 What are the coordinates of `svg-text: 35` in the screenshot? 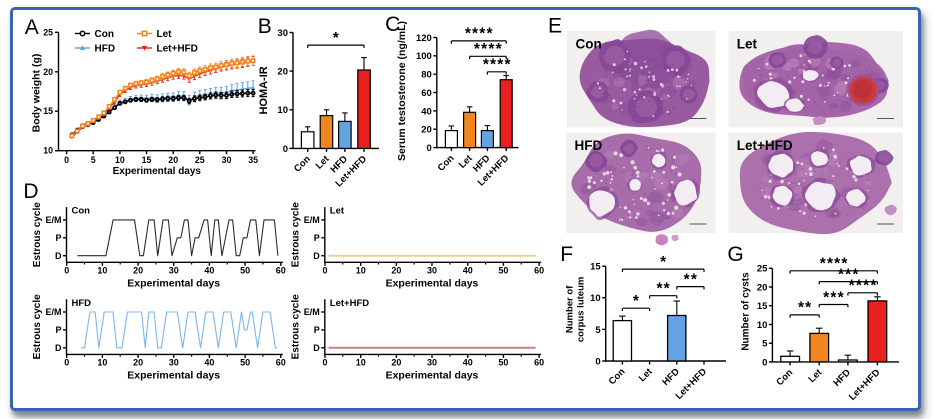 It's located at (253, 160).